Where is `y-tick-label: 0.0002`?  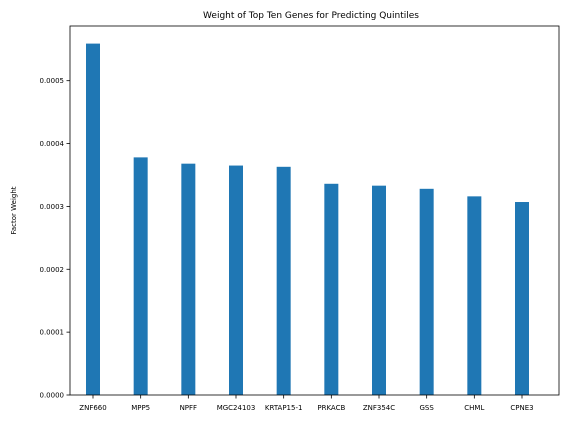
y-tick-label: 0.0002 is located at coordinates (52, 270).